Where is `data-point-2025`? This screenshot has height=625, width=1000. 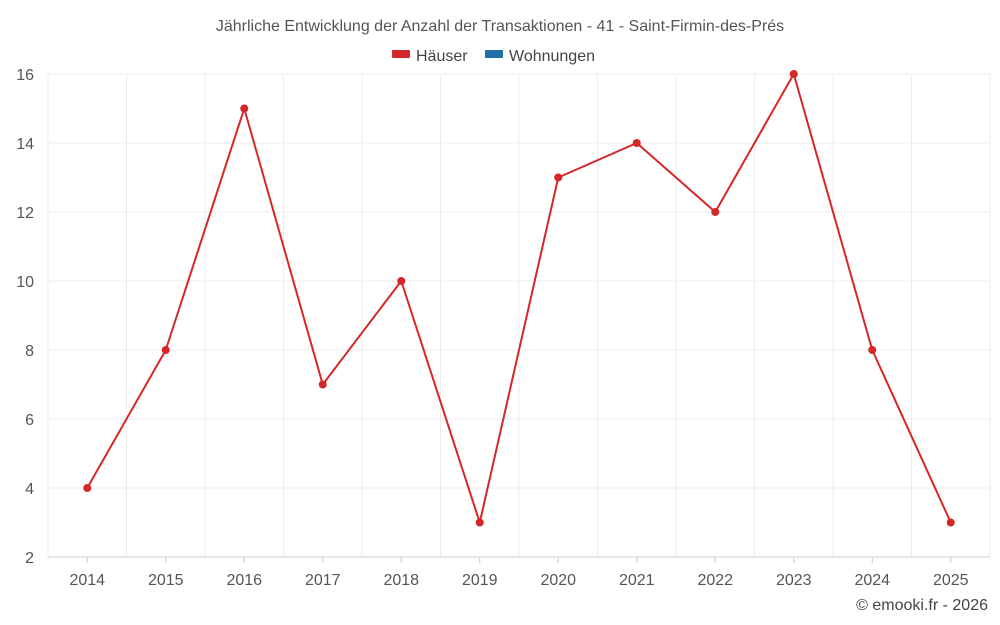 data-point-2025 is located at coordinates (950, 522).